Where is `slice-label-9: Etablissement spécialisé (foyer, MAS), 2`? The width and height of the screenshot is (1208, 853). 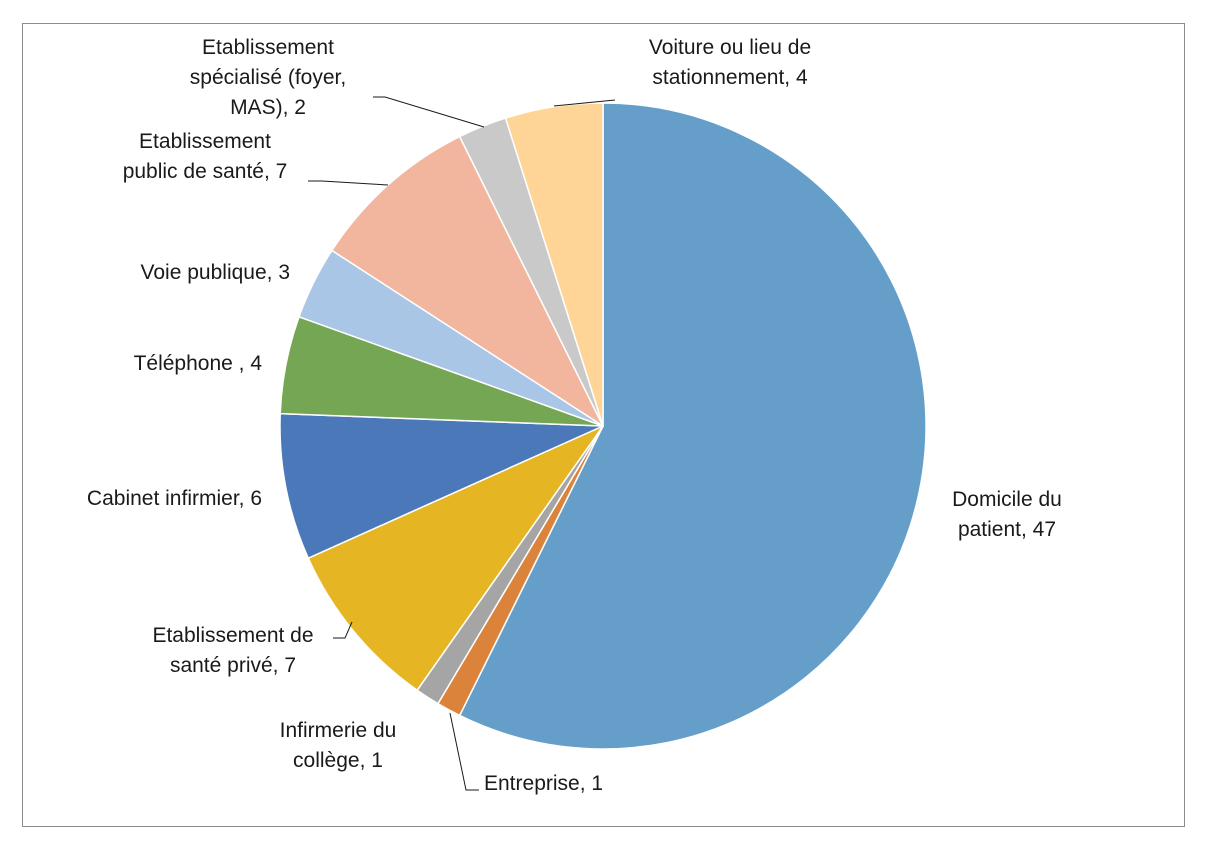 slice-label-9: Etablissement spécialisé (foyer, MAS), 2 is located at coordinates (268, 77).